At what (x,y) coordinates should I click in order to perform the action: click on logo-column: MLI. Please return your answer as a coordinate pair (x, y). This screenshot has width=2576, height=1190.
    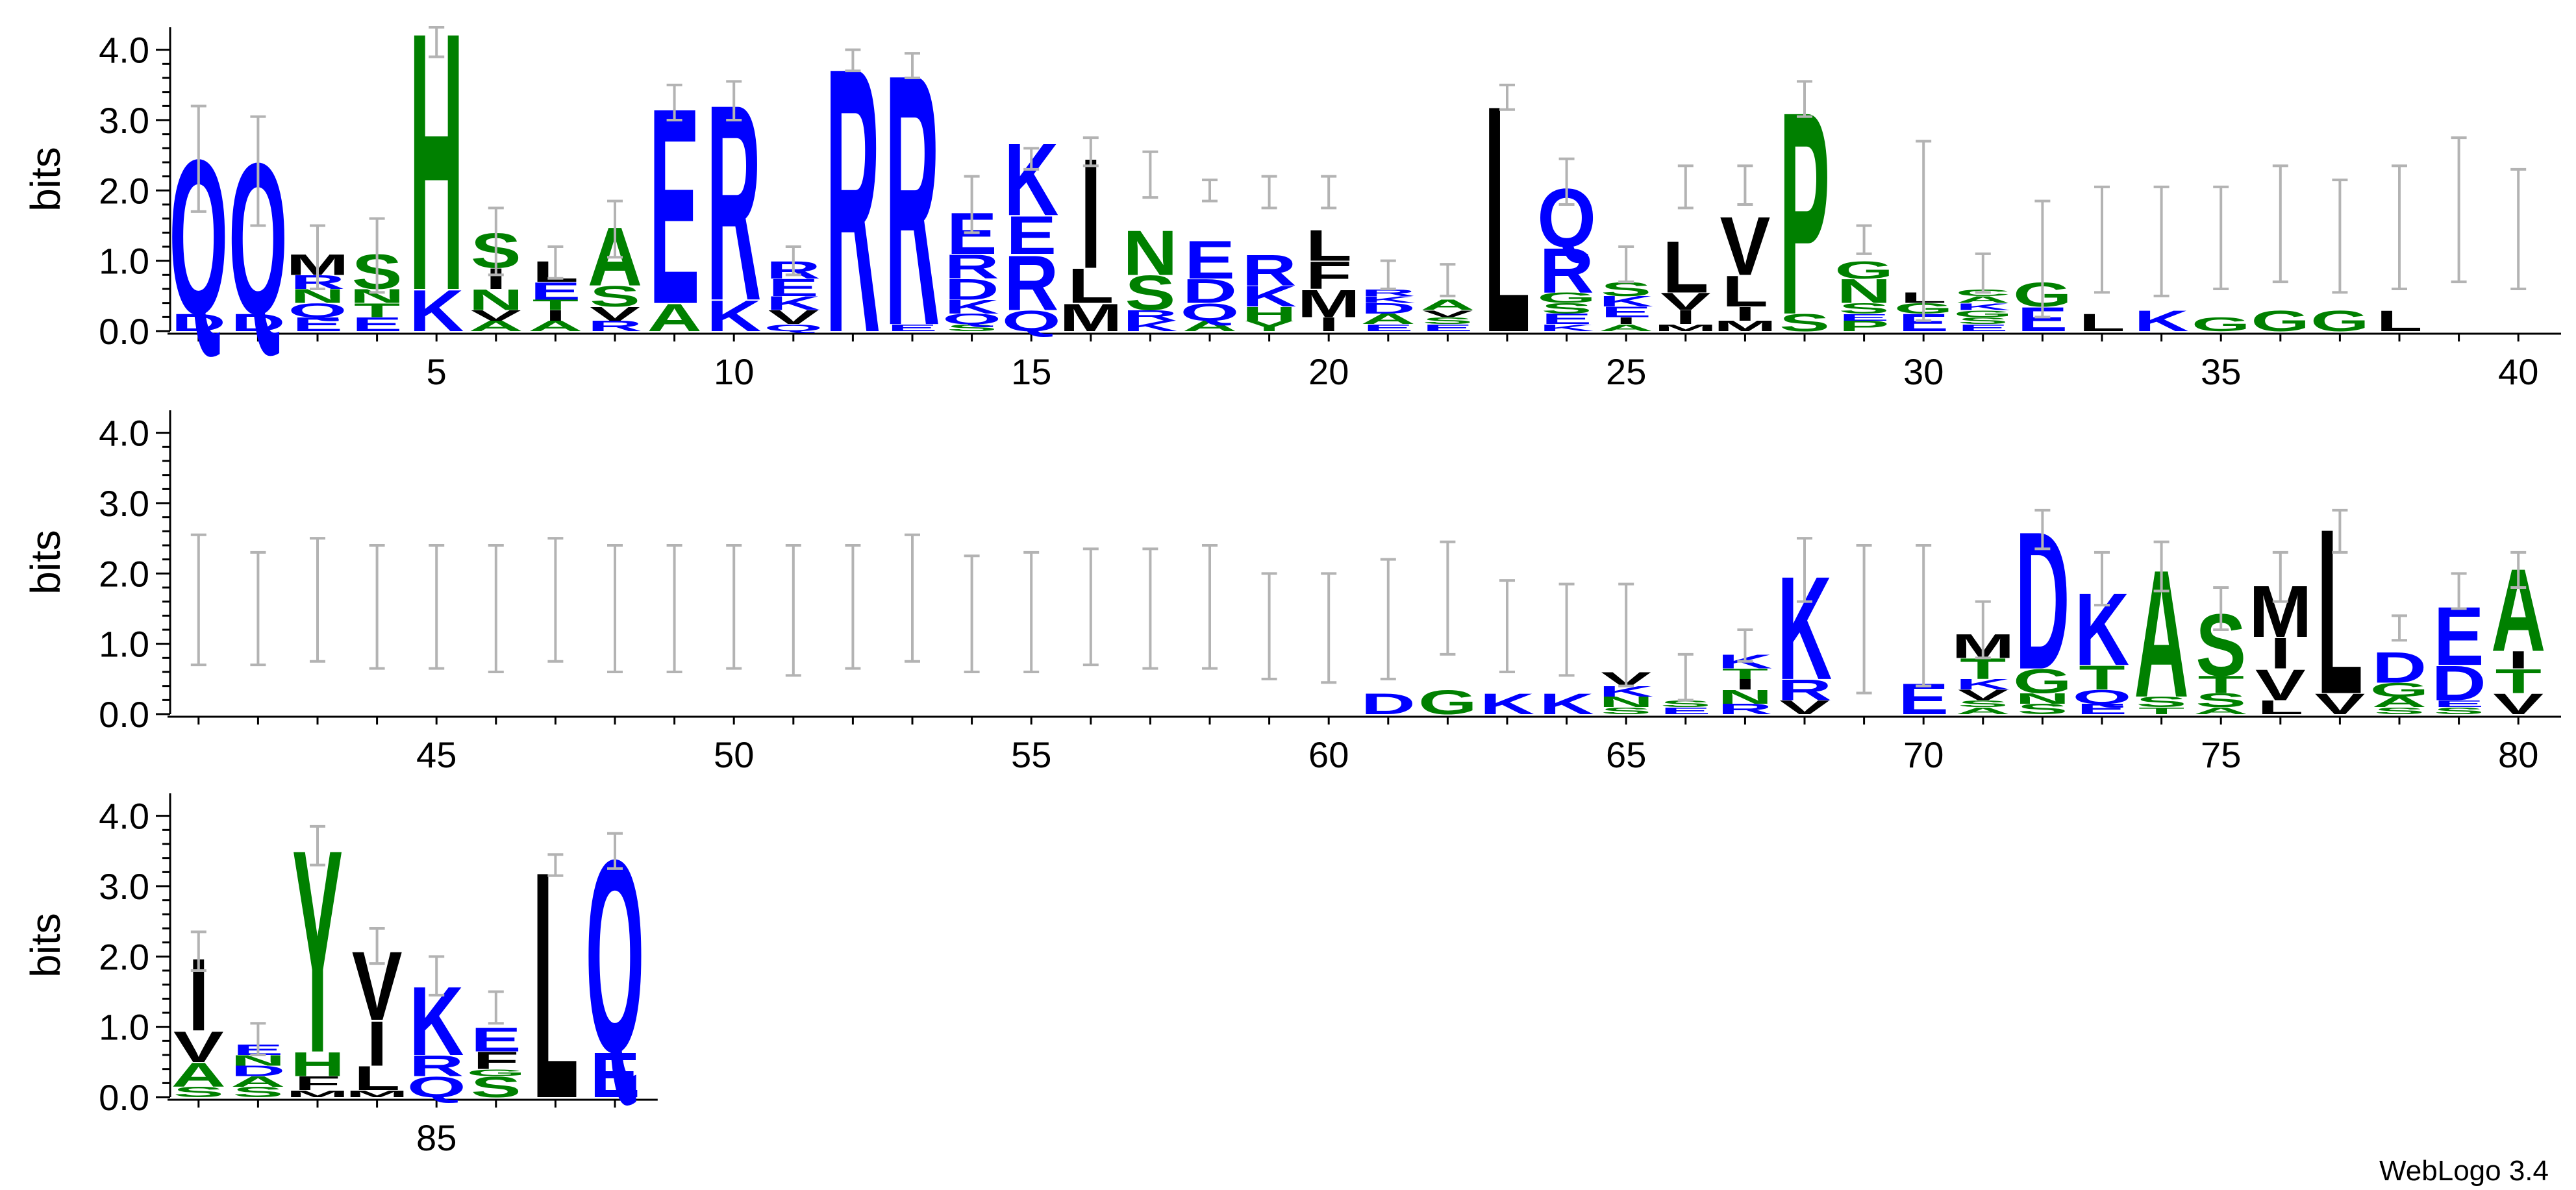
    Looking at the image, I should click on (1090, 234).